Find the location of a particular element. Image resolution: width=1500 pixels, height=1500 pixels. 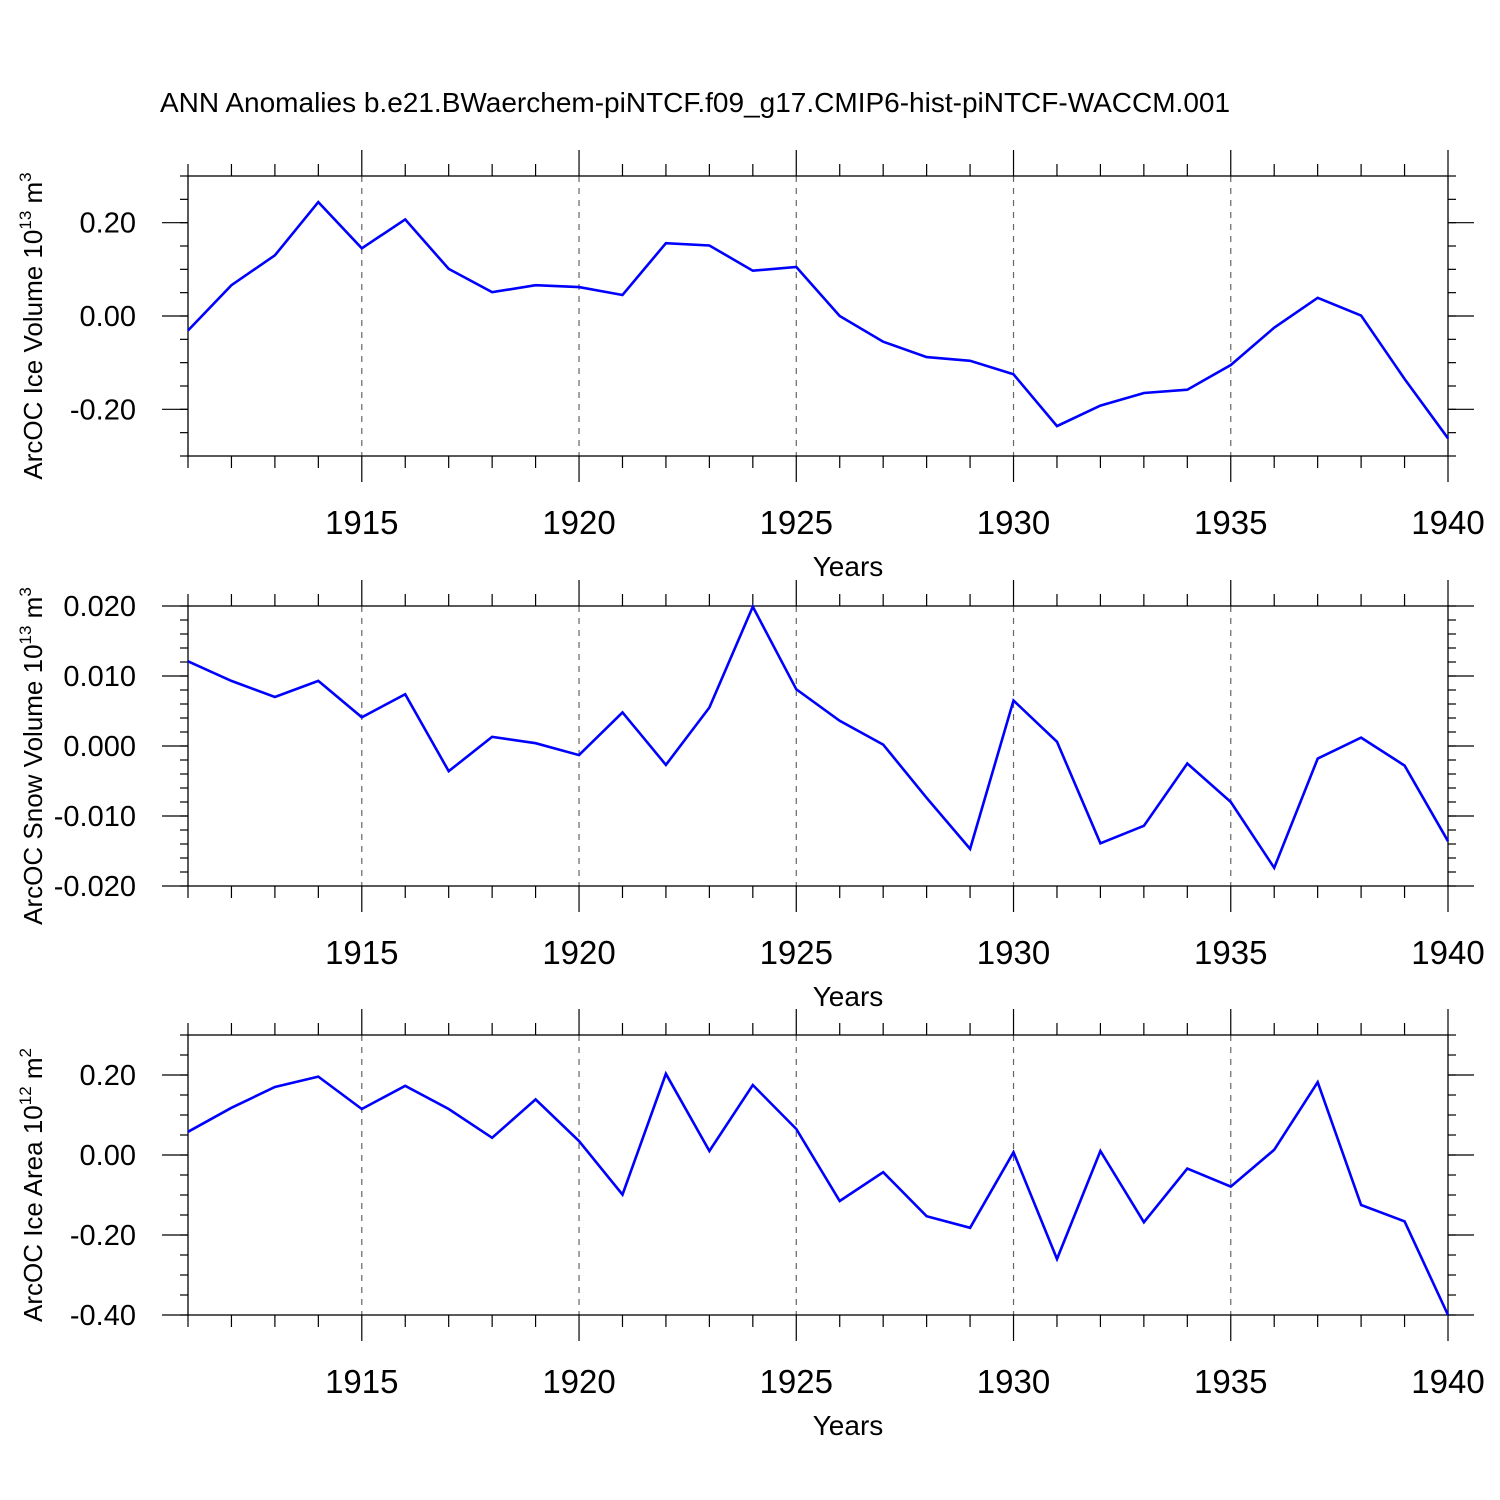

snow-volume-xtick-label: 1920 is located at coordinates (578, 952).